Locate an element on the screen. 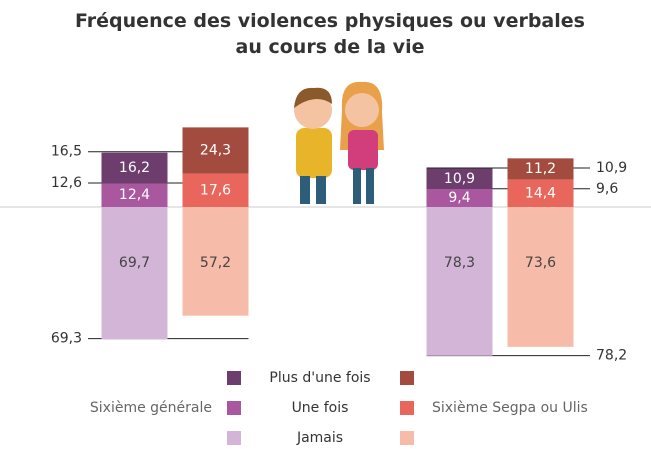  reference-label: 10,9 is located at coordinates (611, 168).